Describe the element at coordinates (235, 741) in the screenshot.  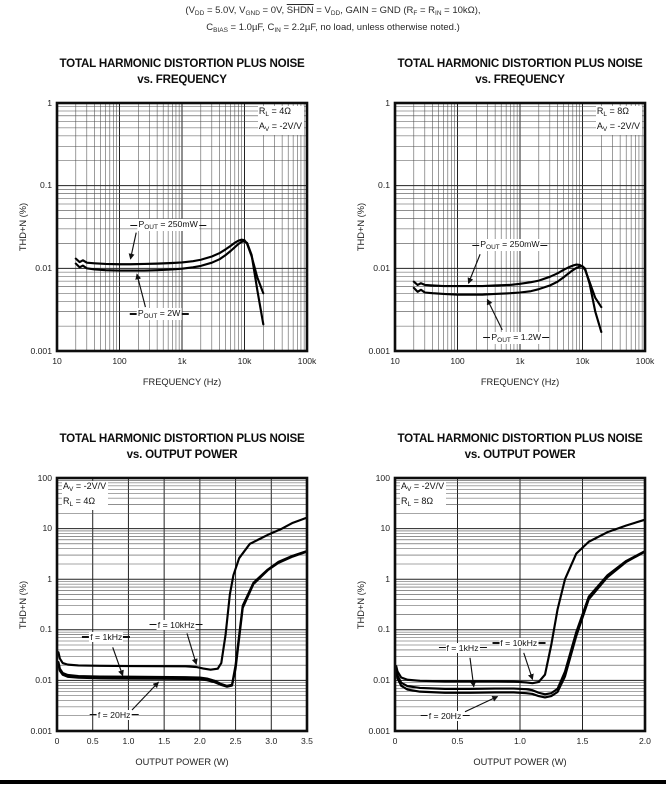
I see `x-tick-label: 2.5` at that location.